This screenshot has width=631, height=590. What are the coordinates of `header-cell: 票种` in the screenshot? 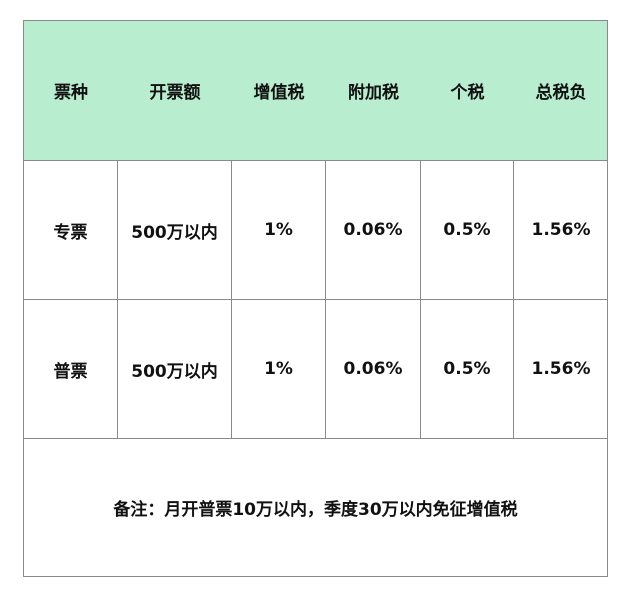 It's located at (71, 93).